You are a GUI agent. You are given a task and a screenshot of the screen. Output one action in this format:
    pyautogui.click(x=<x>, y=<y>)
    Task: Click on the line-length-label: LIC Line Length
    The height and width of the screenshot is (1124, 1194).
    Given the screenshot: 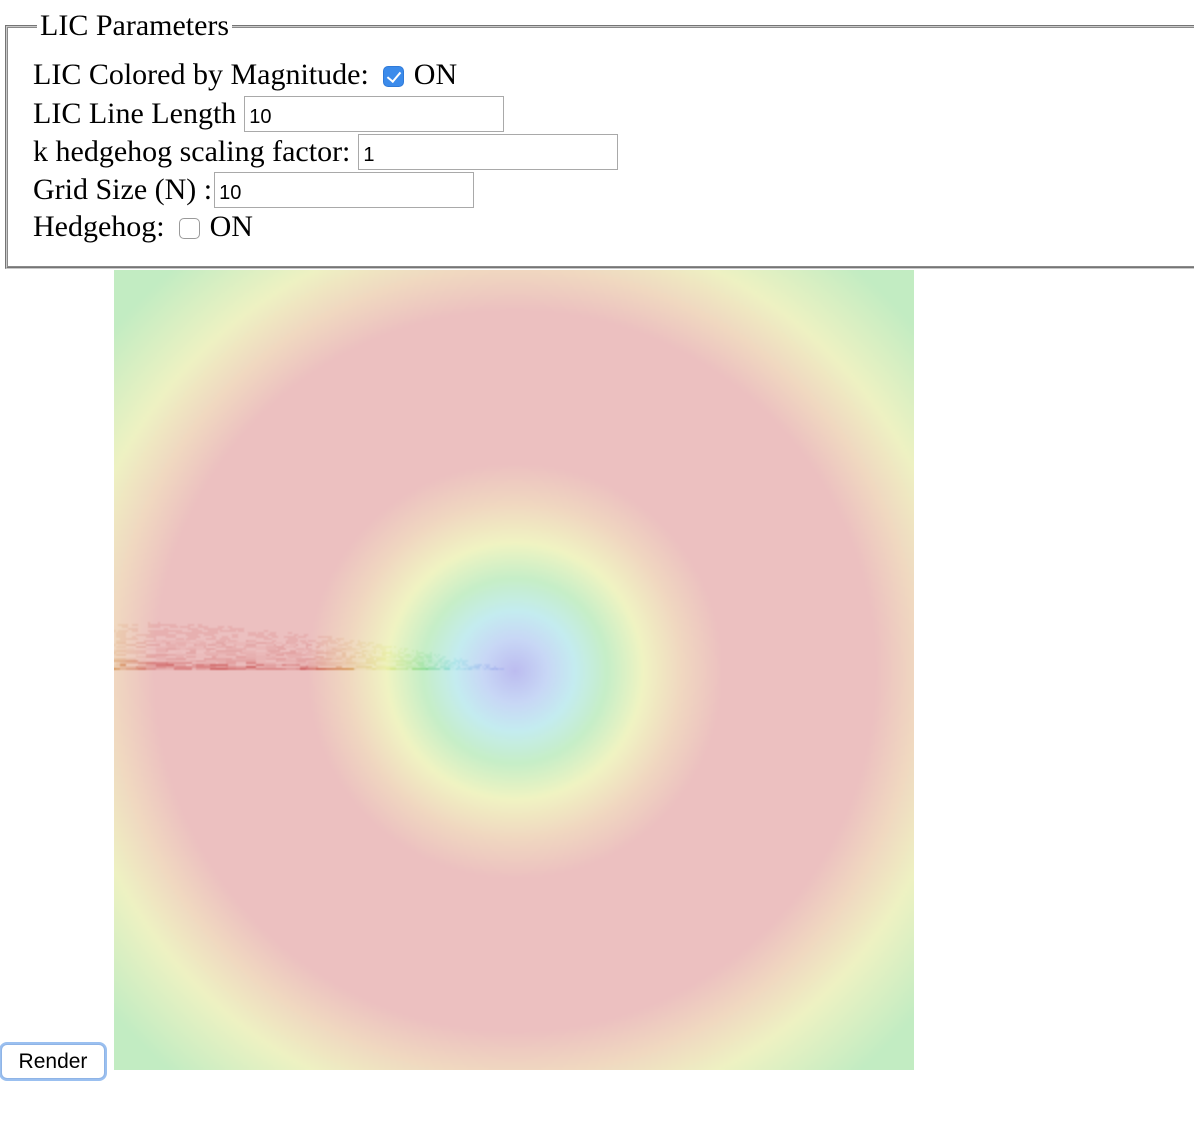 What is the action you would take?
    pyautogui.click(x=135, y=113)
    